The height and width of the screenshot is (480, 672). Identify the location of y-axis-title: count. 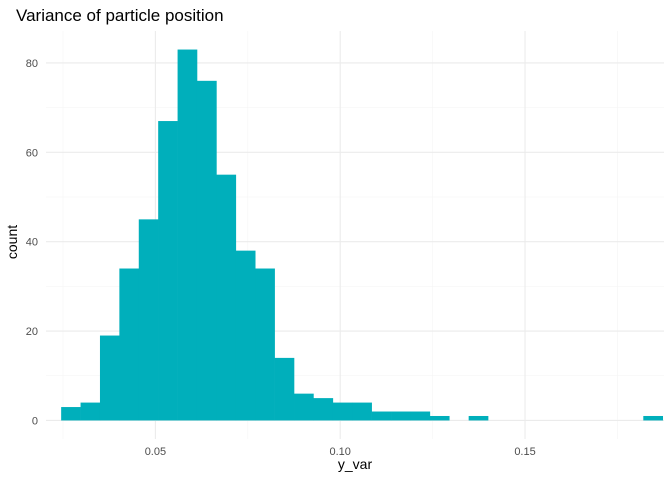
(12, 242).